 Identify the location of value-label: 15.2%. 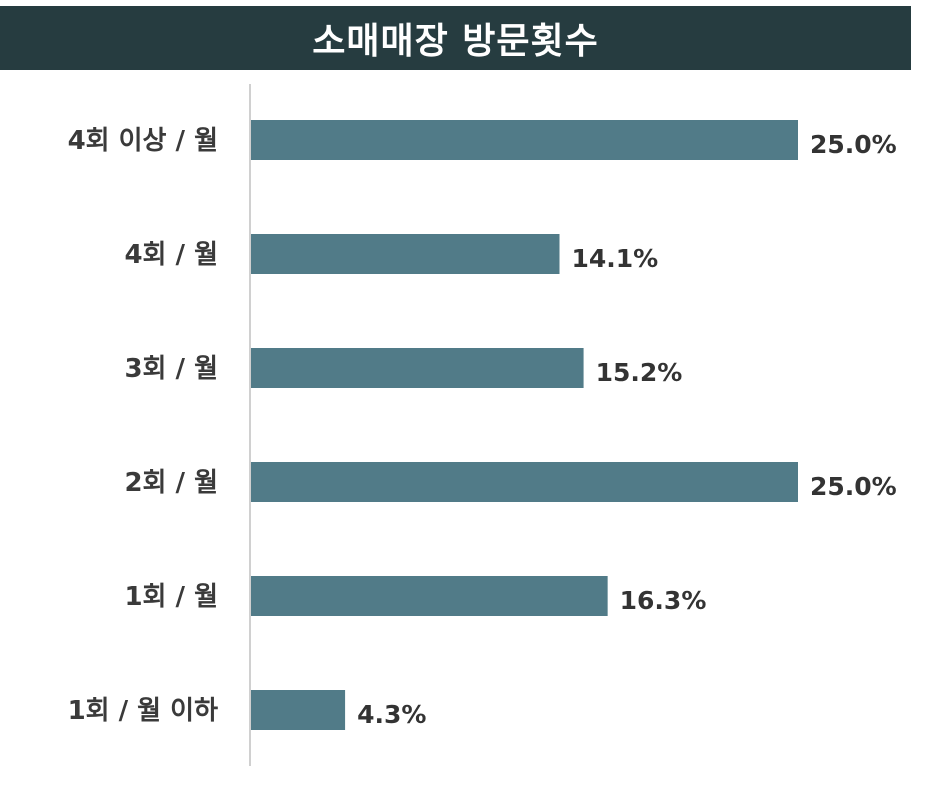
(639, 372).